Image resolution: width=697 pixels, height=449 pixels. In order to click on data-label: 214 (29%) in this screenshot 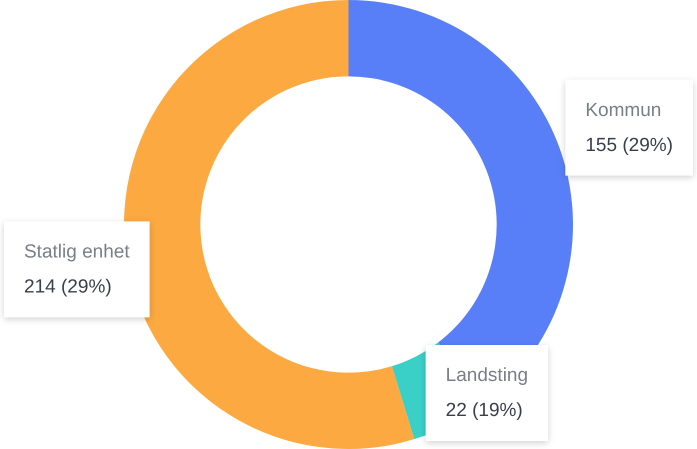, I will do `click(68, 287)`.